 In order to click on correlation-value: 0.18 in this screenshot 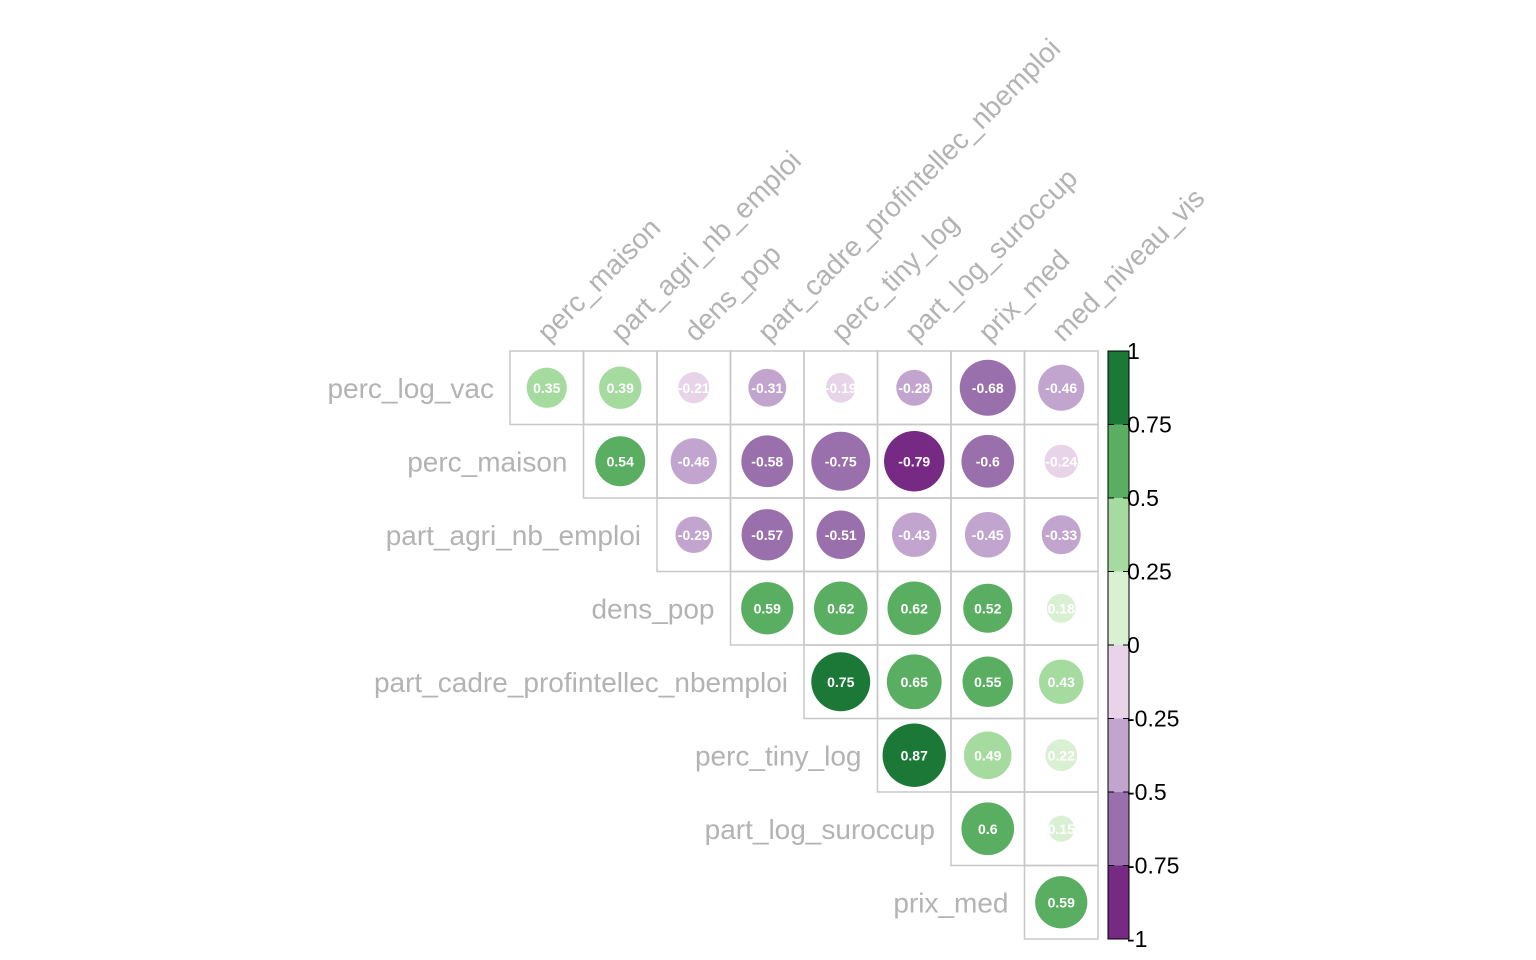, I will do `click(1061, 608)`.